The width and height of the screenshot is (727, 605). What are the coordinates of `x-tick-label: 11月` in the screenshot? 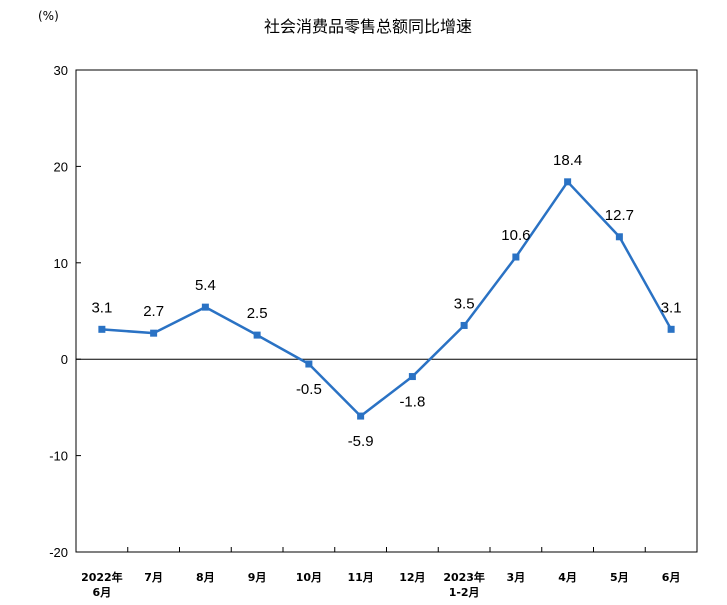 It's located at (360, 577).